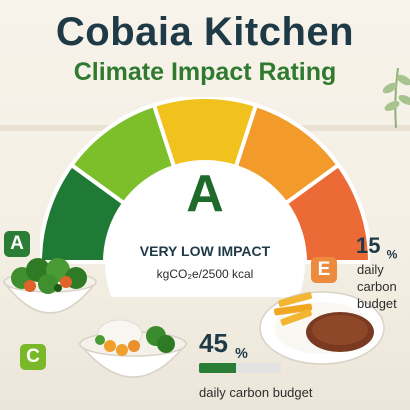 This screenshot has width=410, height=410. What do you see at coordinates (205, 251) in the screenshot?
I see `impact-label: VERY LOW IMPACT` at bounding box center [205, 251].